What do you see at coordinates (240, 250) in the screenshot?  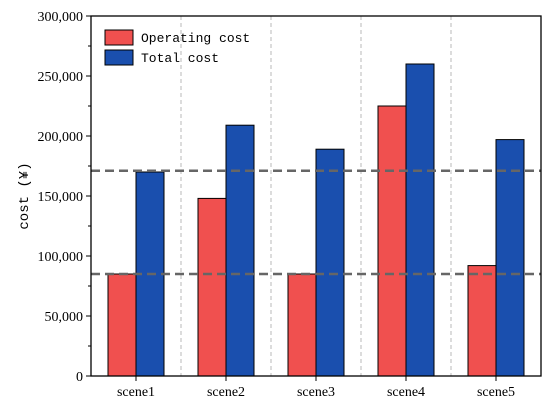 I see `bar-total-cost-scene2` at bounding box center [240, 250].